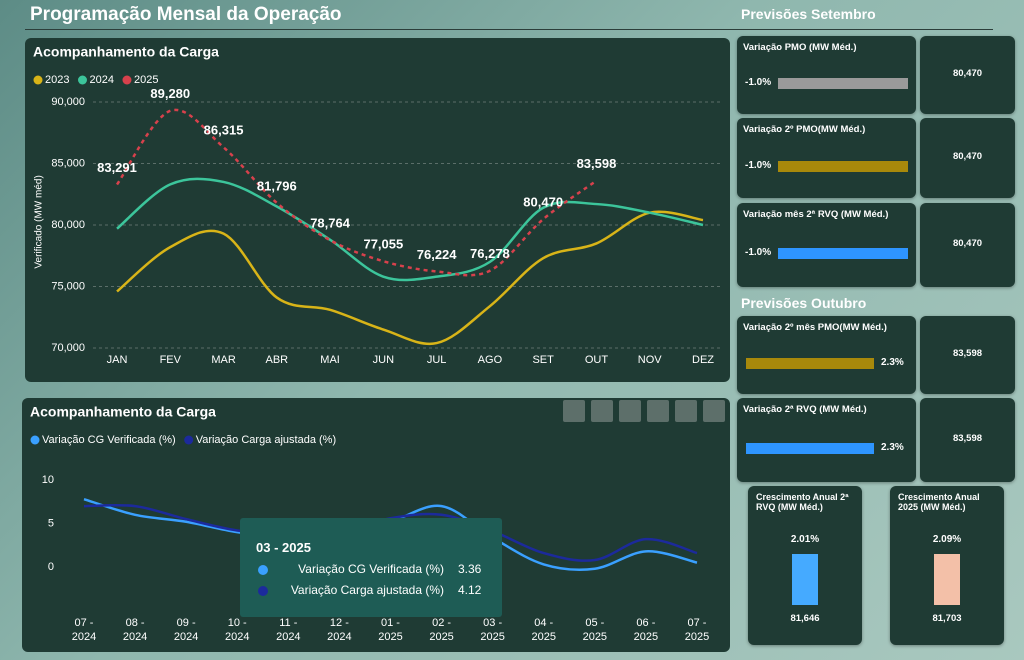  What do you see at coordinates (805, 409) in the screenshot?
I see `kpi-title: Variação 2ª RVQ (MW Méd.)` at bounding box center [805, 409].